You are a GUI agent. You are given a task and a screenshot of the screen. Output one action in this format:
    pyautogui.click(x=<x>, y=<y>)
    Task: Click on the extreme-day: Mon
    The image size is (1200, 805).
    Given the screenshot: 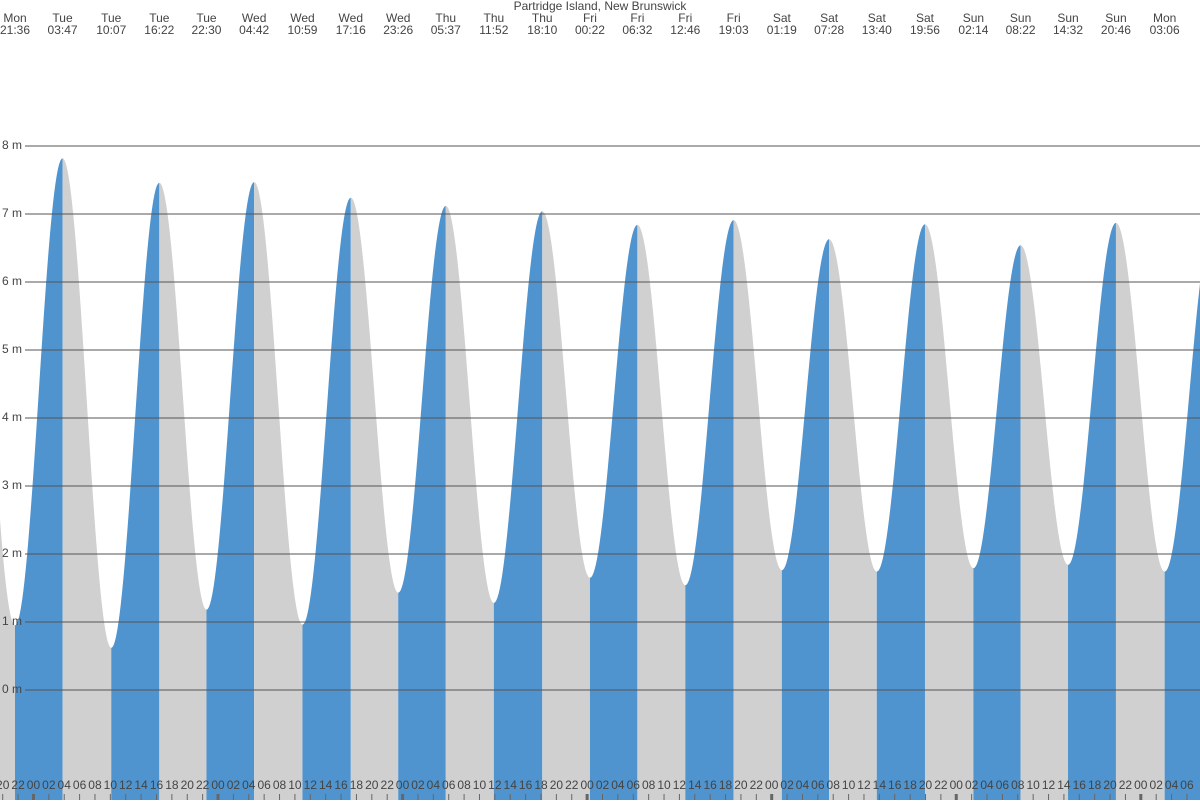 What is the action you would take?
    pyautogui.click(x=14, y=18)
    